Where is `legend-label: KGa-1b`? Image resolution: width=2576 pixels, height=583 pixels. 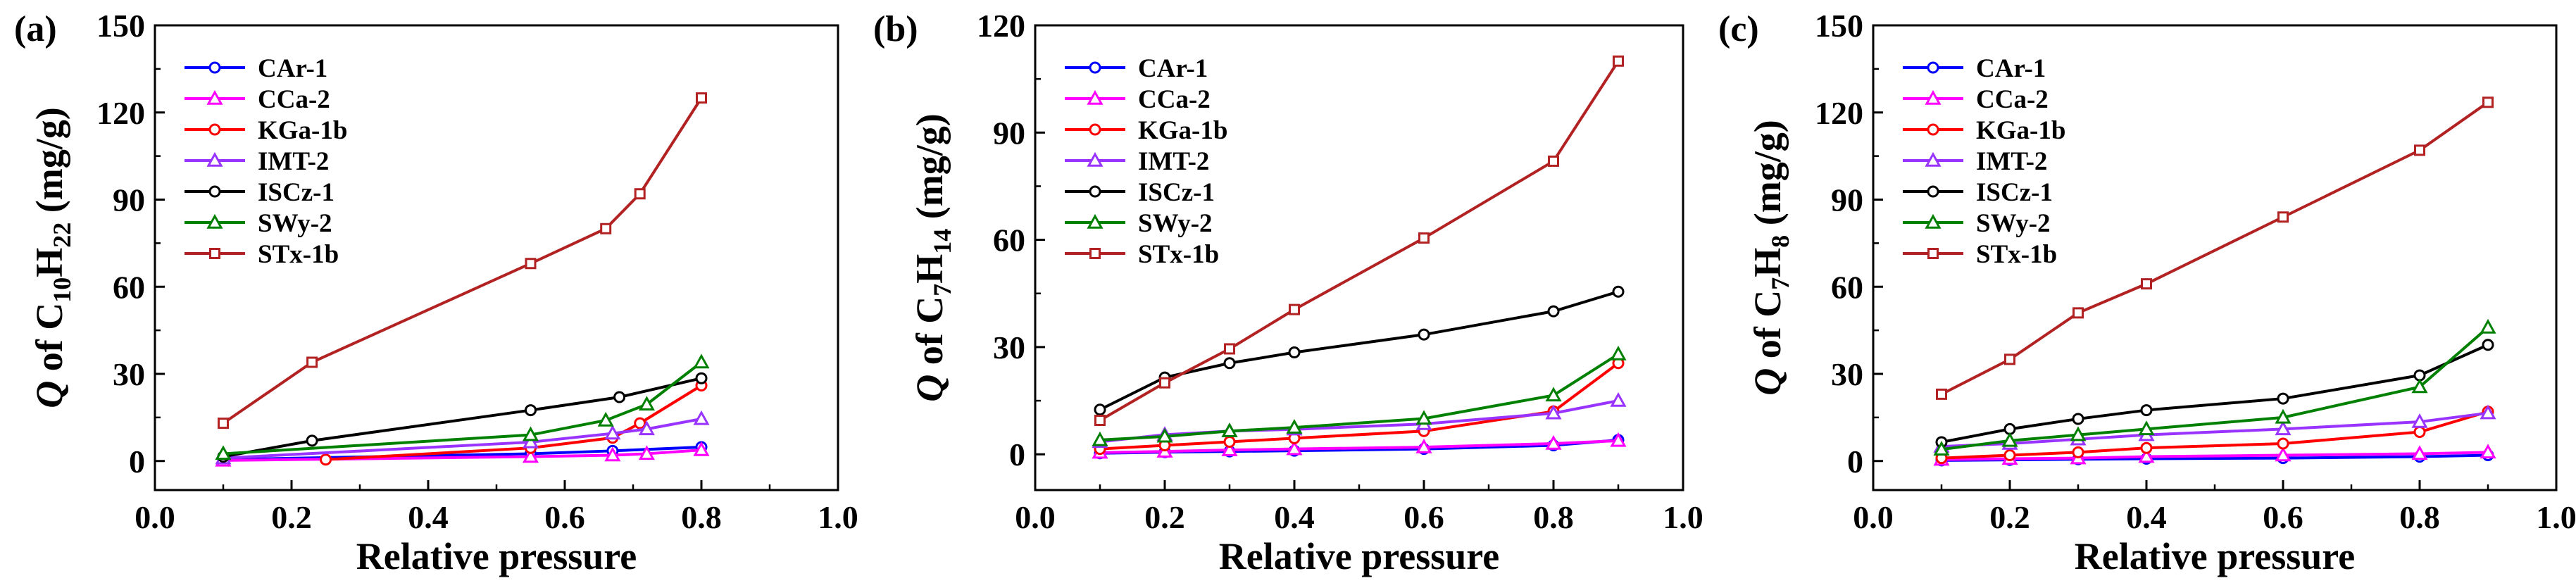 legend-label: KGa-1b is located at coordinates (1182, 130).